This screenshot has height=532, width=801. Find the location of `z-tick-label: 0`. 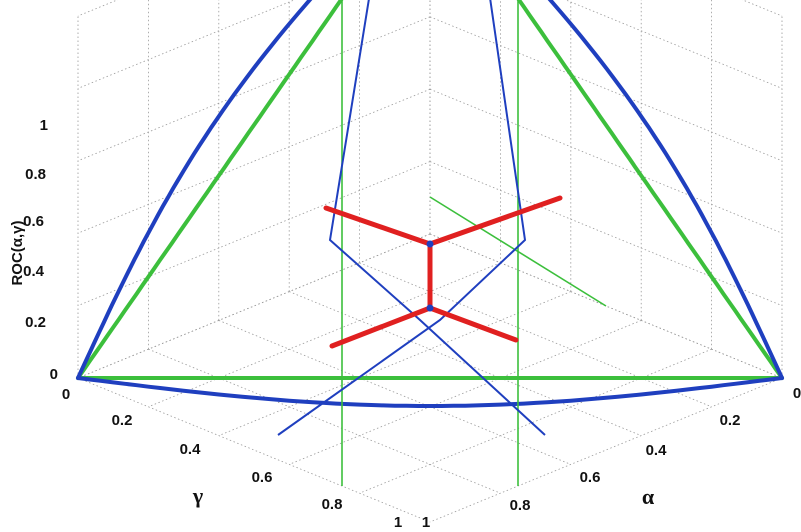

z-tick-label: 0 is located at coordinates (54, 374).